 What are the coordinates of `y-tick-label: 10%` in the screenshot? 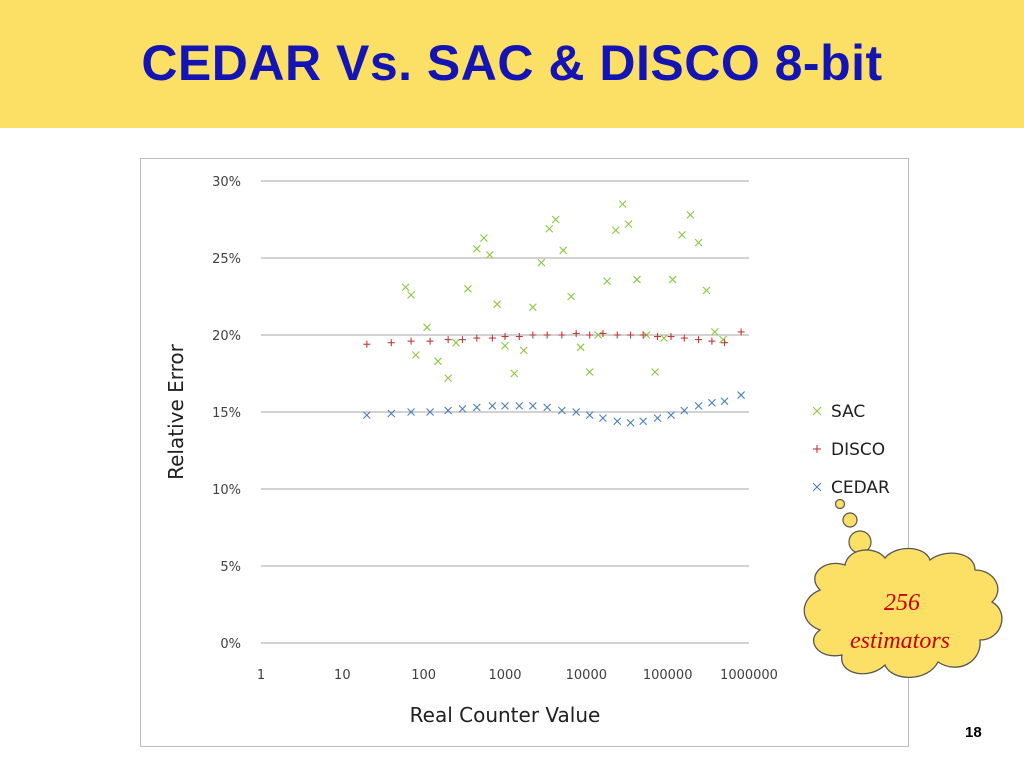 It's located at (226, 490).